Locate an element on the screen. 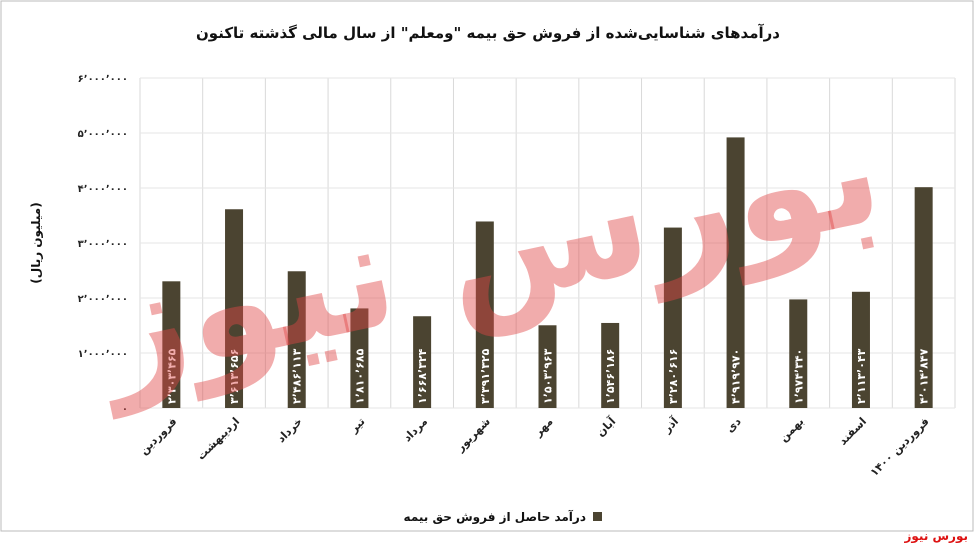 The height and width of the screenshot is (547, 976). value-label: ۲٬۳۰۳٬۴۶۵ is located at coordinates (171, 376).